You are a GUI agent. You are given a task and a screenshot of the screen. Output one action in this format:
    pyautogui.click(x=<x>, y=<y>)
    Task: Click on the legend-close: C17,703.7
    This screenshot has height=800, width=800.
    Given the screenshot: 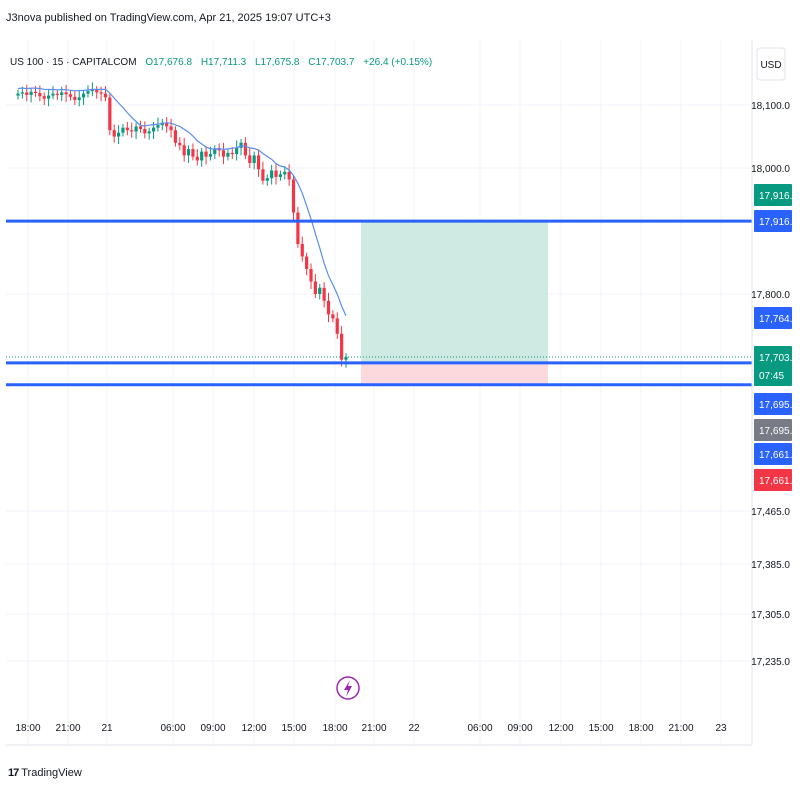 What is the action you would take?
    pyautogui.click(x=331, y=62)
    